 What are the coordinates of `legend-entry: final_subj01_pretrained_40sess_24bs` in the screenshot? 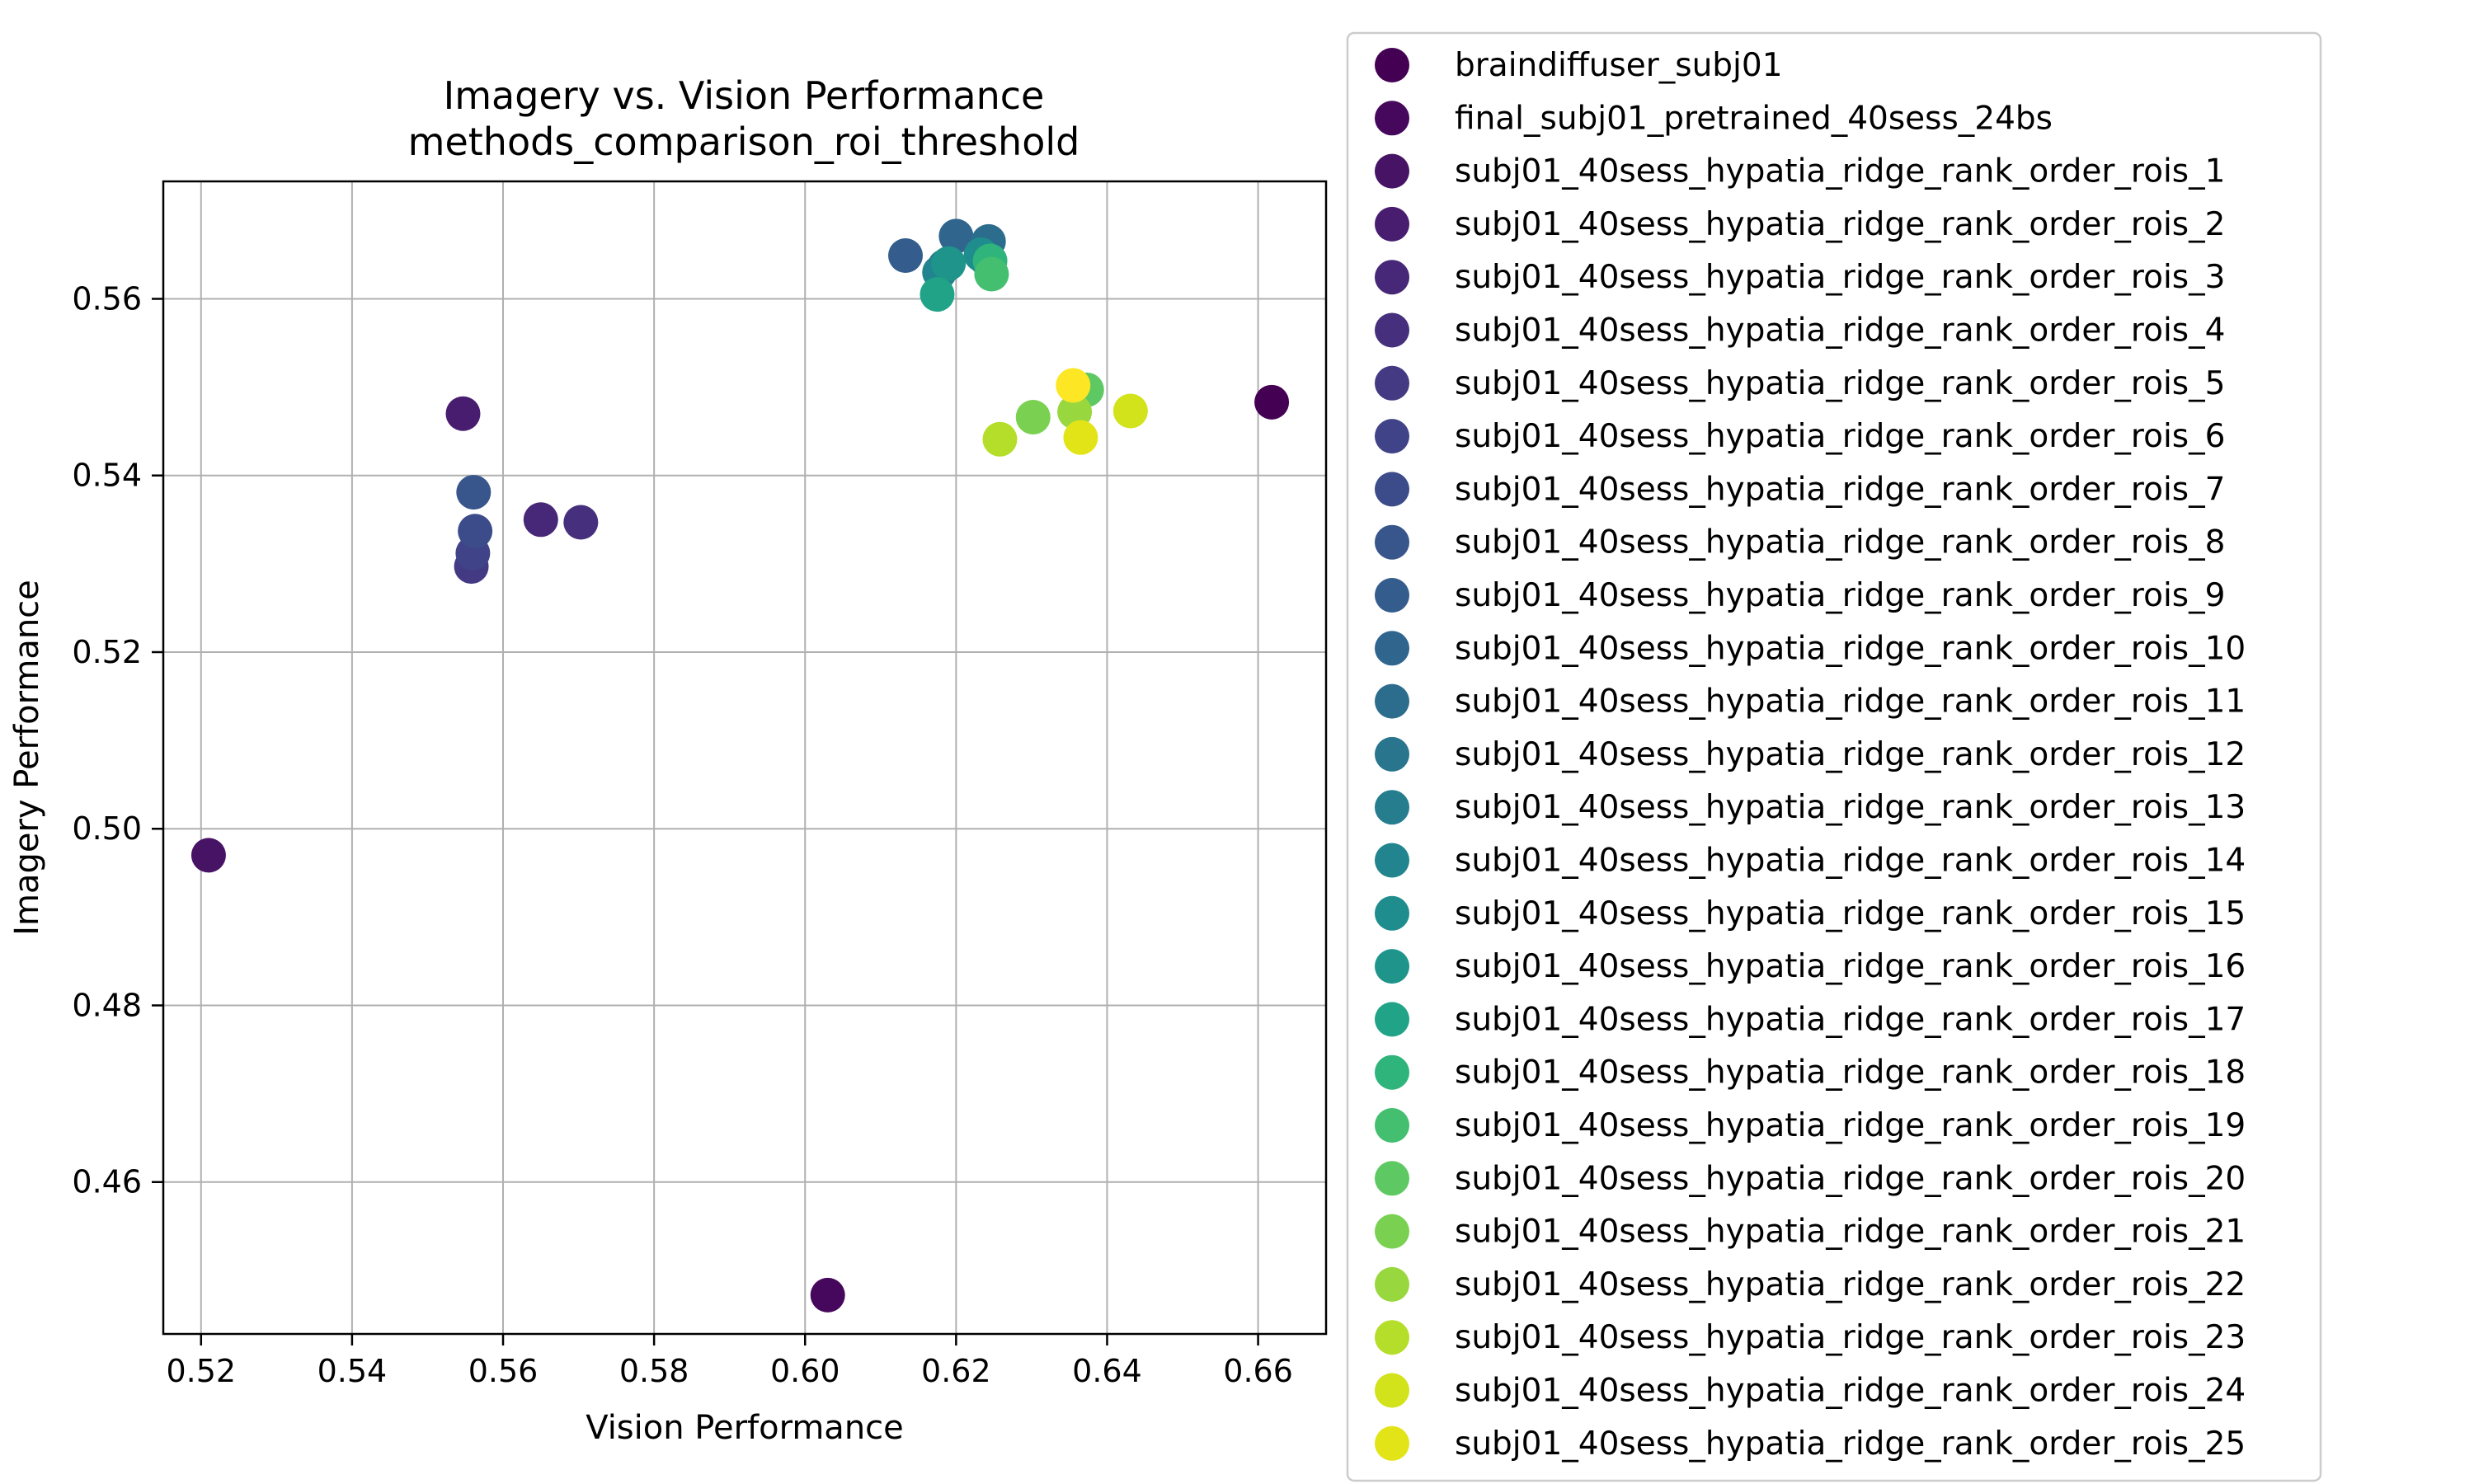 It's located at (1714, 119).